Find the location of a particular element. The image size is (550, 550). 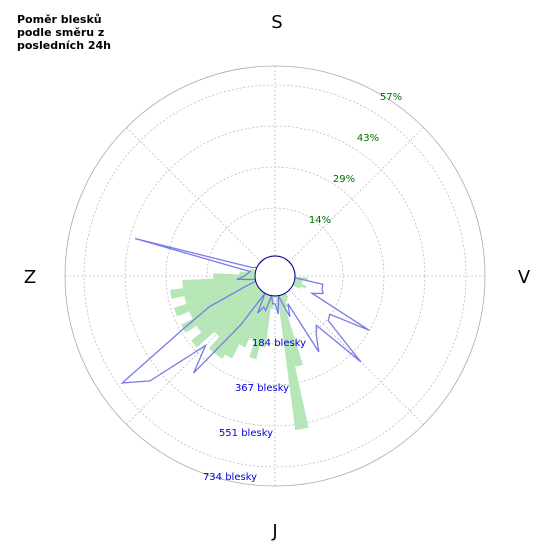

grid-spoke is located at coordinates (356, 195).